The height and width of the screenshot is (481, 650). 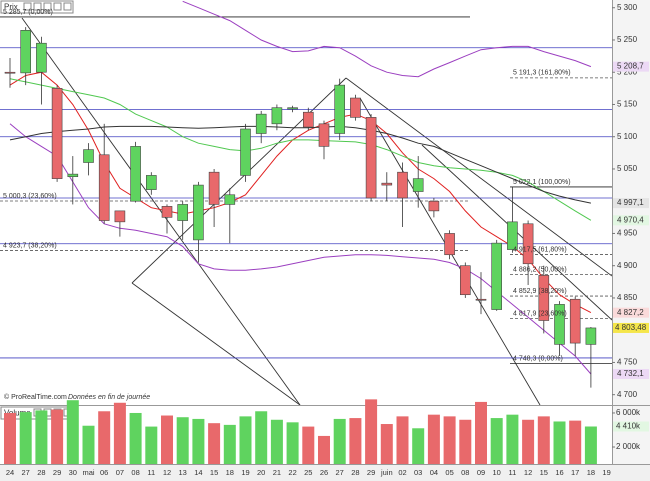 I want to click on y-tick-label: 5 300, so click(x=627, y=7).